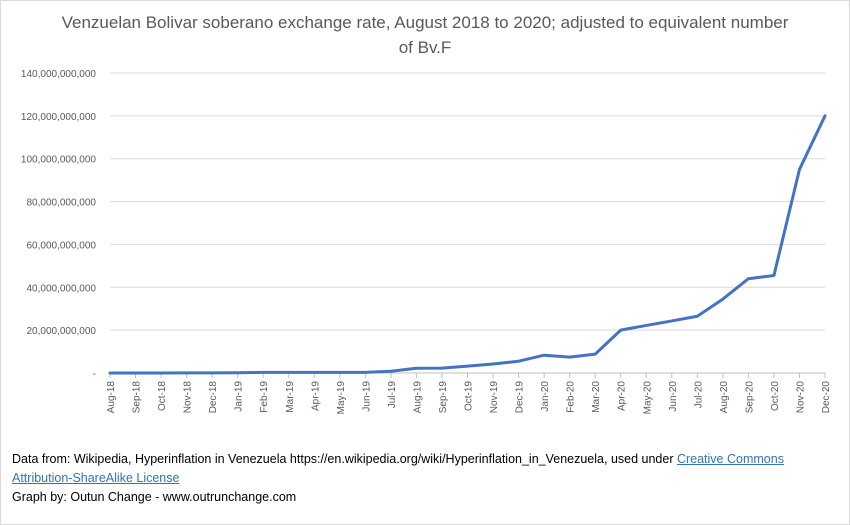 The width and height of the screenshot is (850, 525). Describe the element at coordinates (61, 203) in the screenshot. I see `y-tick-label: 80,000,000,000` at that location.